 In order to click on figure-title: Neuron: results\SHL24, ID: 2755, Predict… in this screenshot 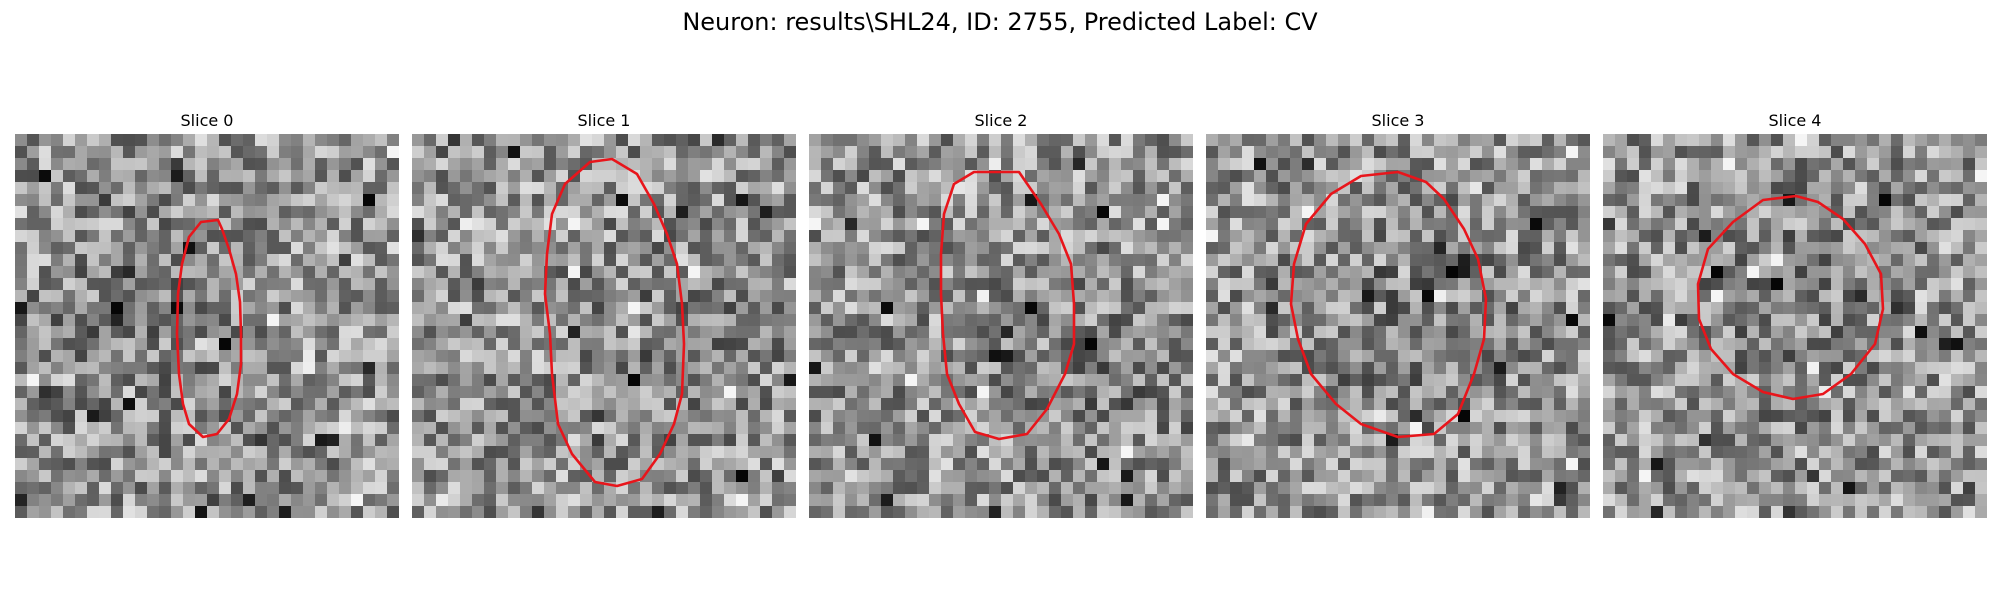, I will do `click(1000, 22)`.